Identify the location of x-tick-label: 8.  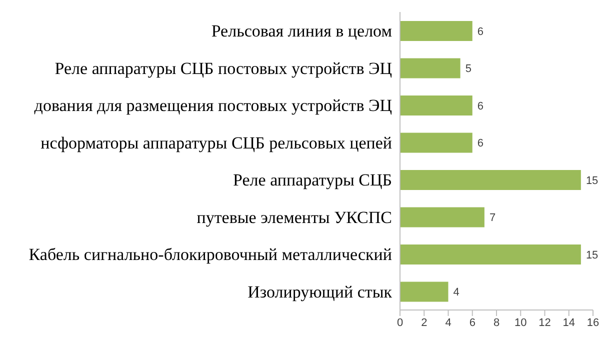
(496, 322).